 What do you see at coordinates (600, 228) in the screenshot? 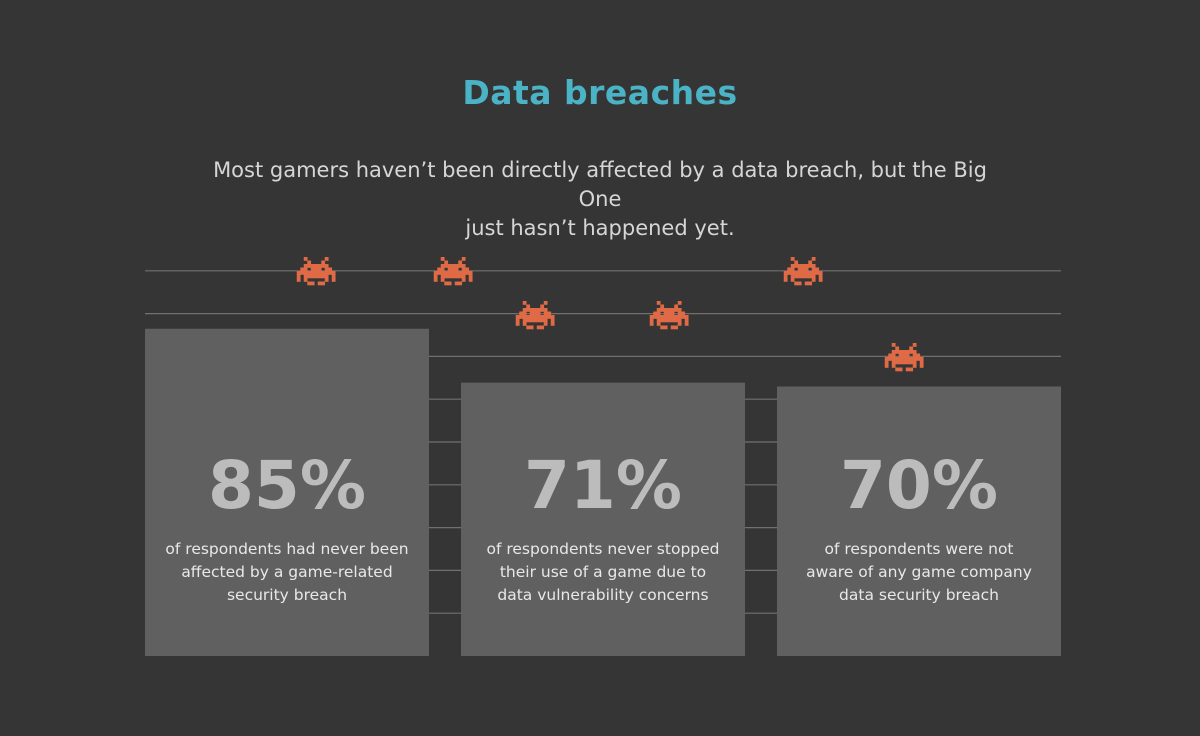
I see `subtitle-line: just hasn’t happened yet.` at bounding box center [600, 228].